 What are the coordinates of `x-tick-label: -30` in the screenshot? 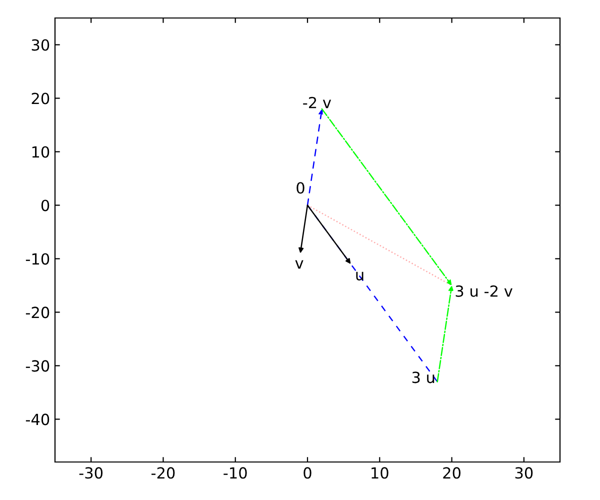 It's located at (91, 473).